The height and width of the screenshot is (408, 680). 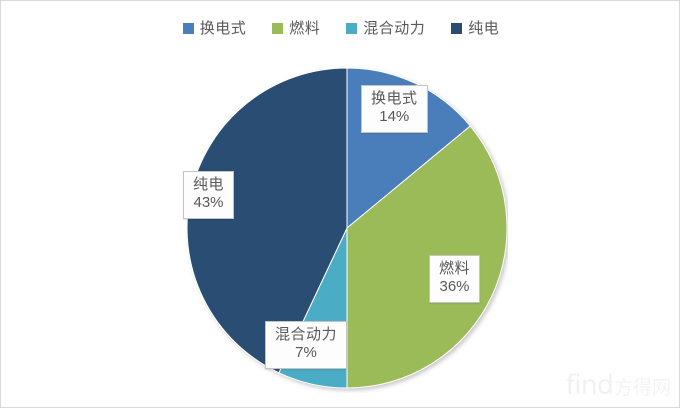 What do you see at coordinates (642, 388) in the screenshot?
I see `watermark-cjk: 方得网` at bounding box center [642, 388].